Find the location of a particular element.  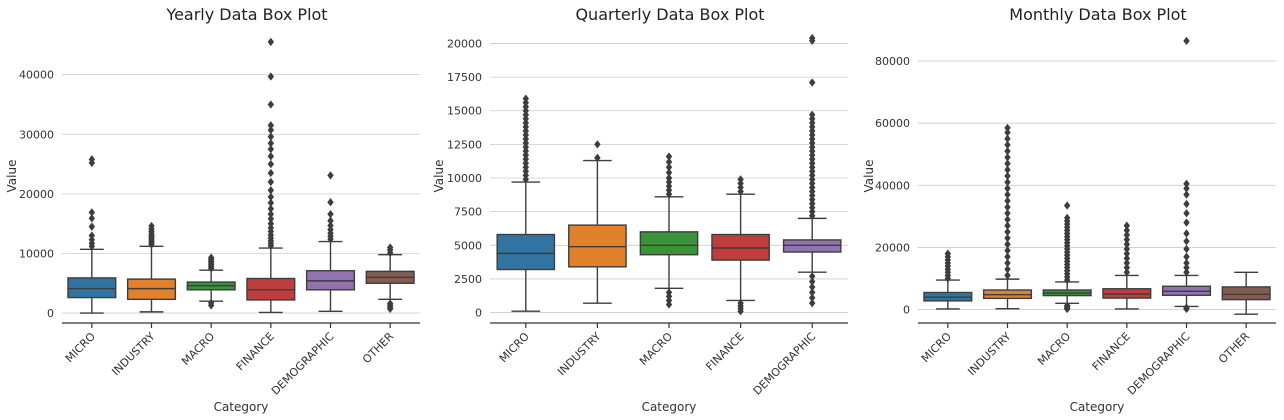

y-tick-label: 10000 is located at coordinates (36, 253).